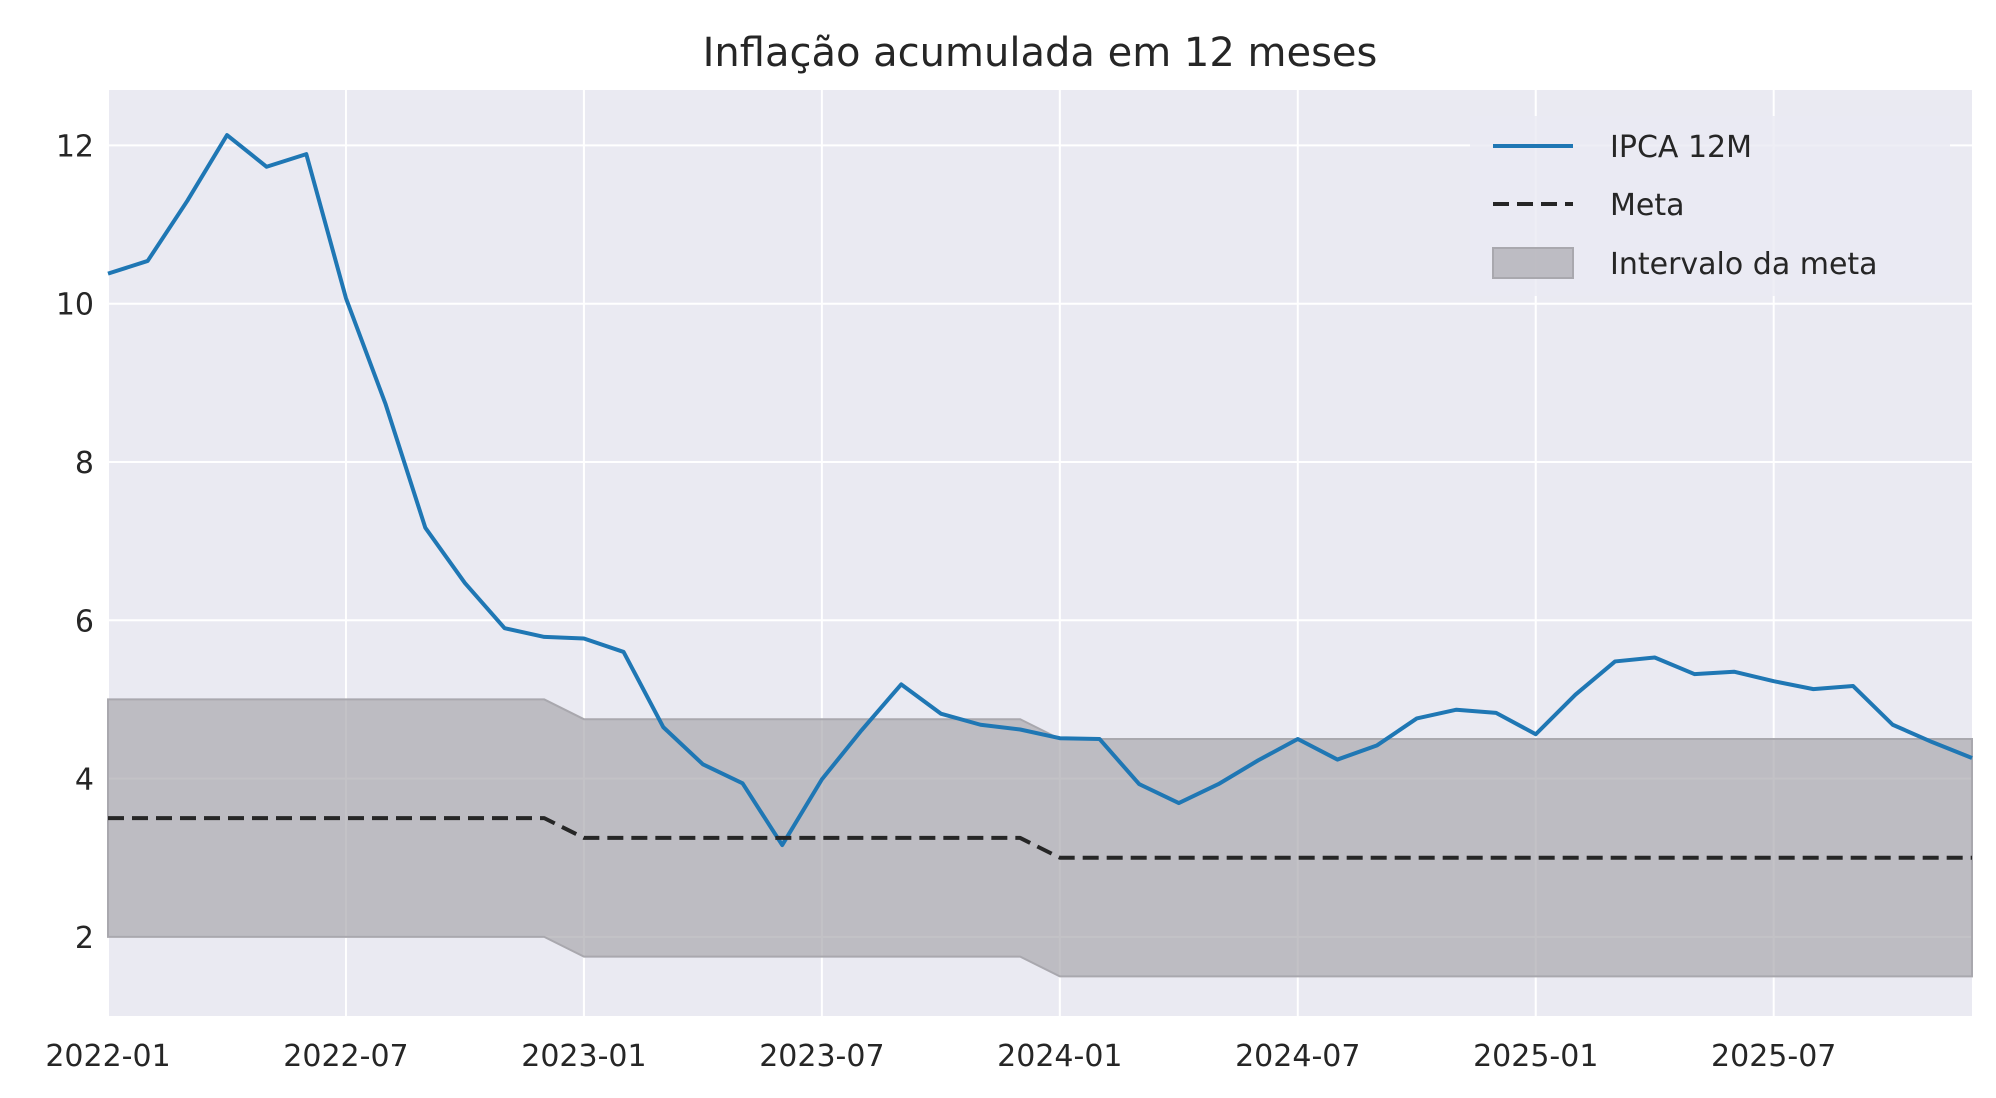 This screenshot has height=1098, width=1996. I want to click on x-tick-label: 2024-01, so click(1059, 1056).